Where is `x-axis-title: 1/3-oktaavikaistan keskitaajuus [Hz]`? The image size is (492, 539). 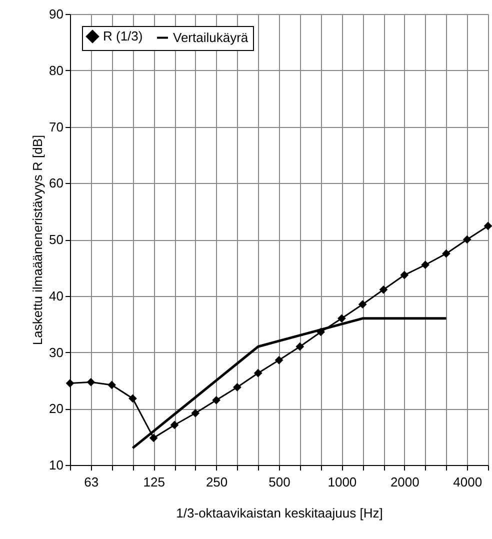 x-axis-title: 1/3-oktaavikaistan keskitaajuus [Hz] is located at coordinates (279, 513).